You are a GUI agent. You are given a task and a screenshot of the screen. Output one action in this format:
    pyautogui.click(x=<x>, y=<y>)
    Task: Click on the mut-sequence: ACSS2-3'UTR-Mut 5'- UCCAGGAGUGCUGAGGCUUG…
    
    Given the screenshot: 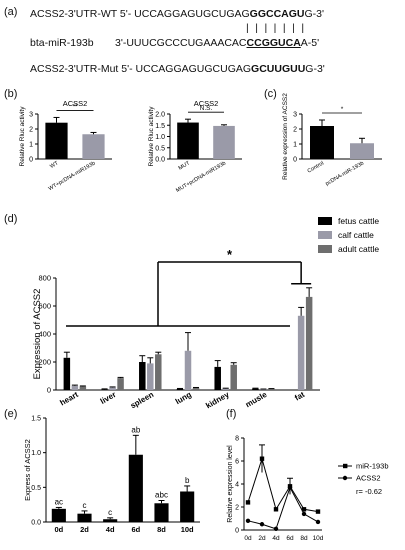 What is the action you would take?
    pyautogui.click(x=177, y=69)
    